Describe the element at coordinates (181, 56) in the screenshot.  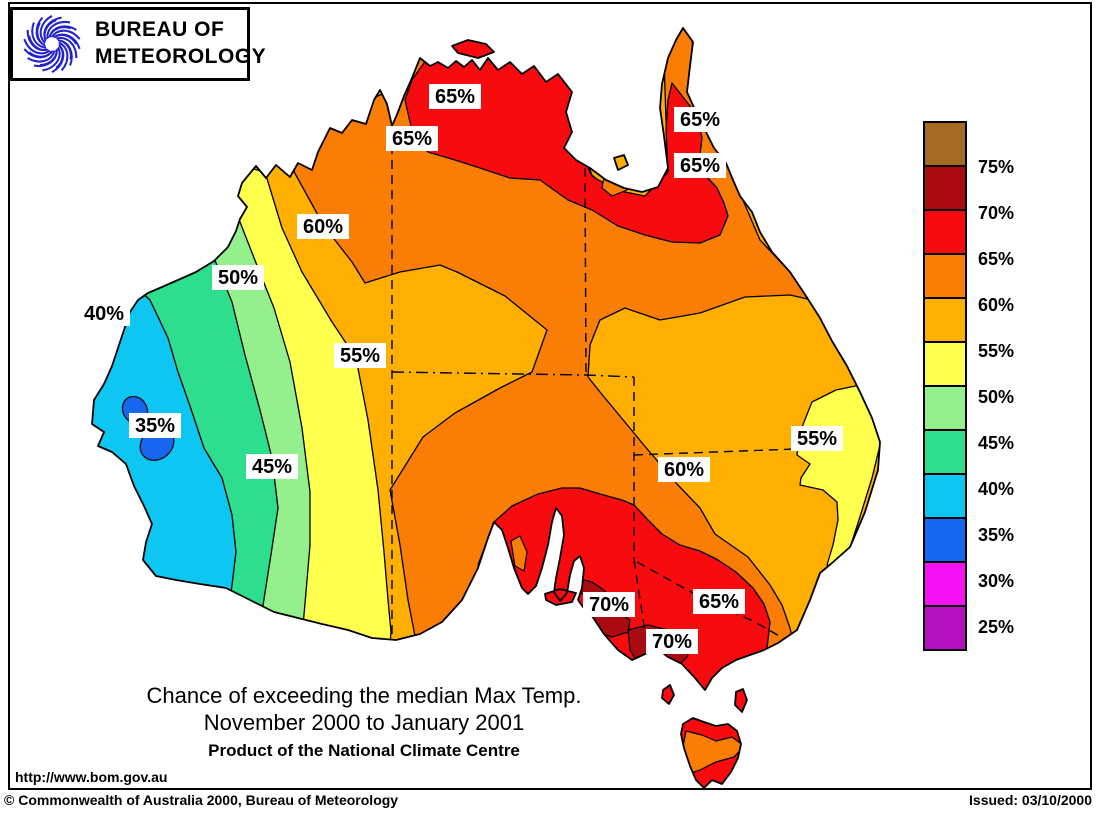
I see `bureau-name-line2: METEOROLOGY` at that location.